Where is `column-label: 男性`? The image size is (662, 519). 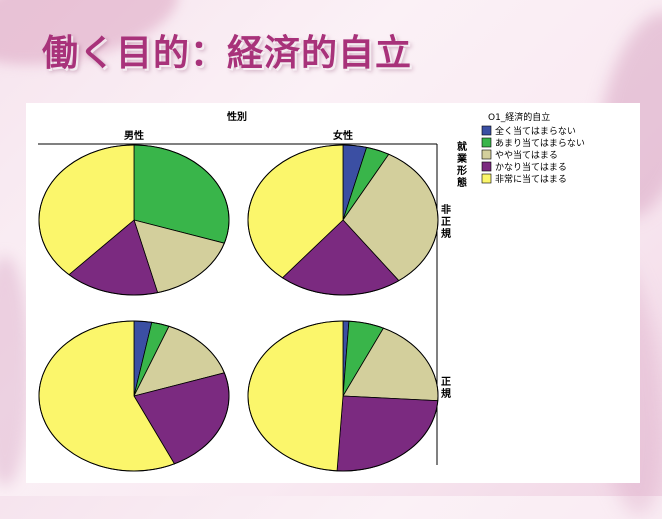 column-label: 男性 is located at coordinates (134, 135).